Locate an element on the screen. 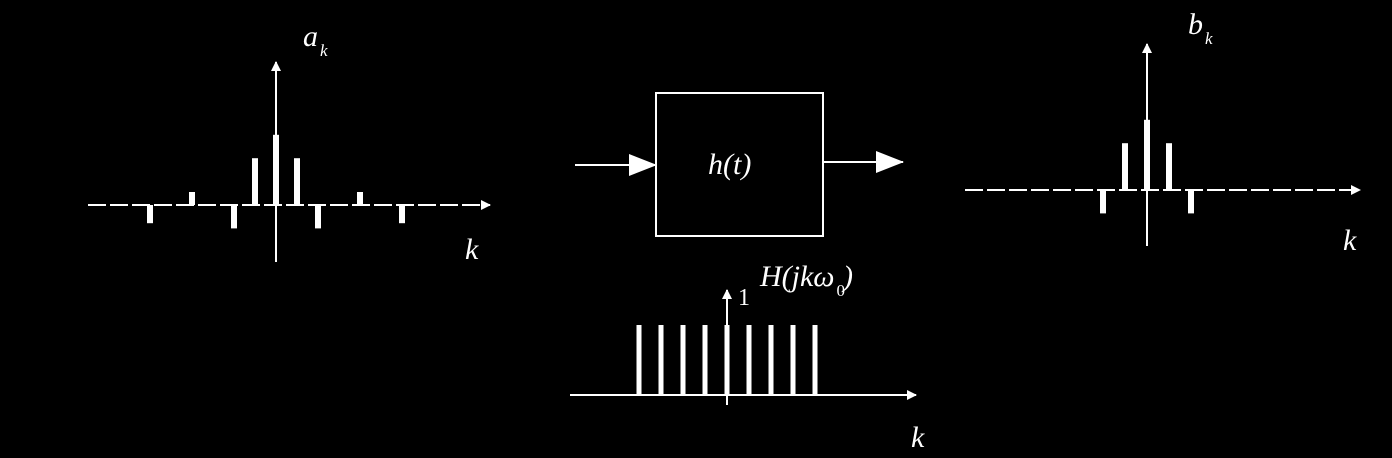 This screenshot has height=458, width=1392. input-stems is located at coordinates (276, 181).